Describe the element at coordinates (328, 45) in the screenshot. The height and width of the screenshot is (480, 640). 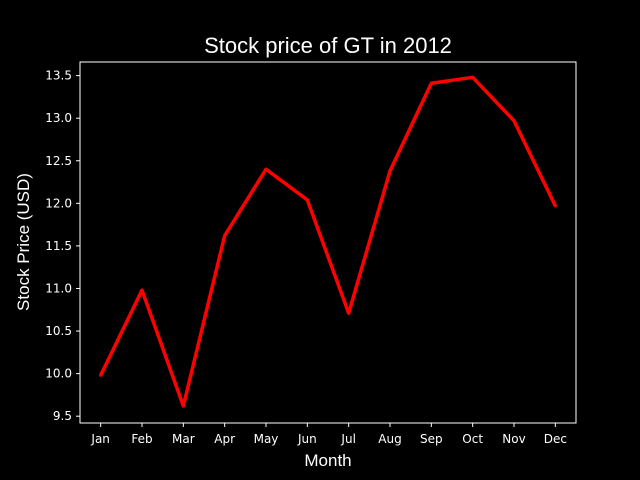
I see `chart-title: Stock price of GT in 2012` at that location.